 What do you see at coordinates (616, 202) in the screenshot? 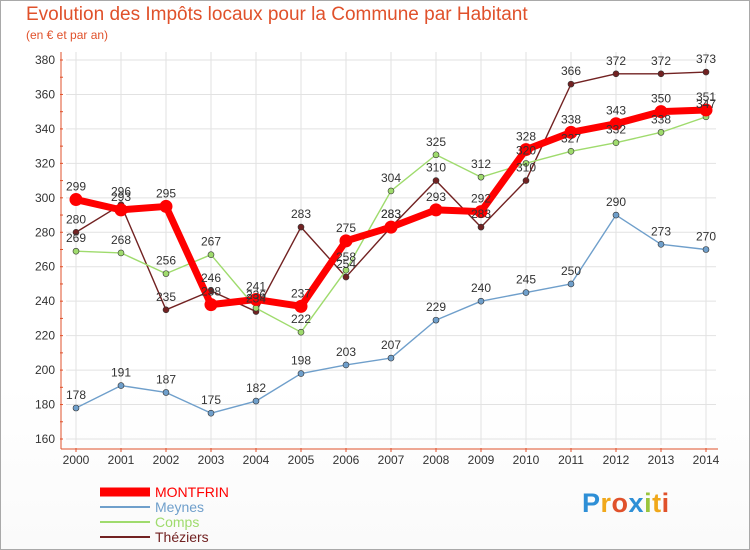
I see `data-label-meynes: 290` at bounding box center [616, 202].